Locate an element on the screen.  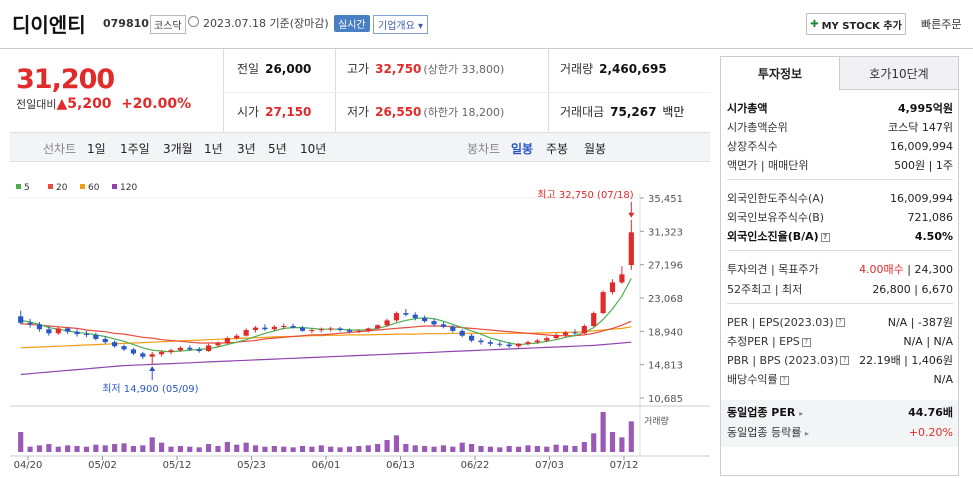
info-label: PER | EPS(2023.03) is located at coordinates (780, 322).